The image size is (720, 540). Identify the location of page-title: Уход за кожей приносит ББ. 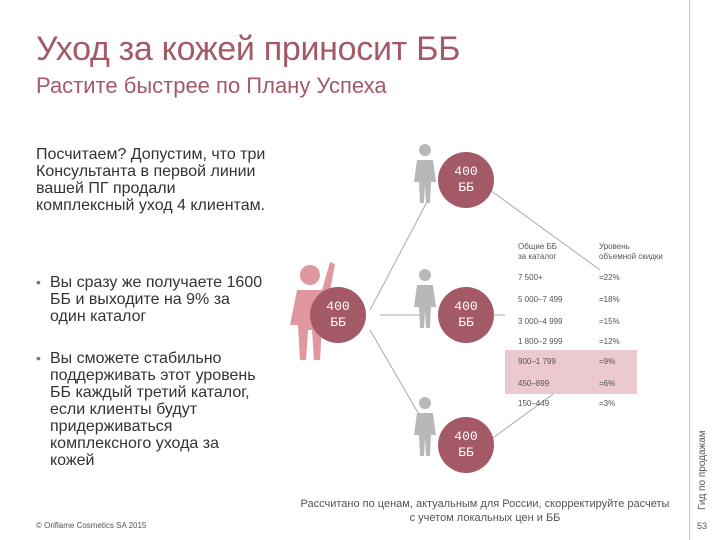
(248, 49).